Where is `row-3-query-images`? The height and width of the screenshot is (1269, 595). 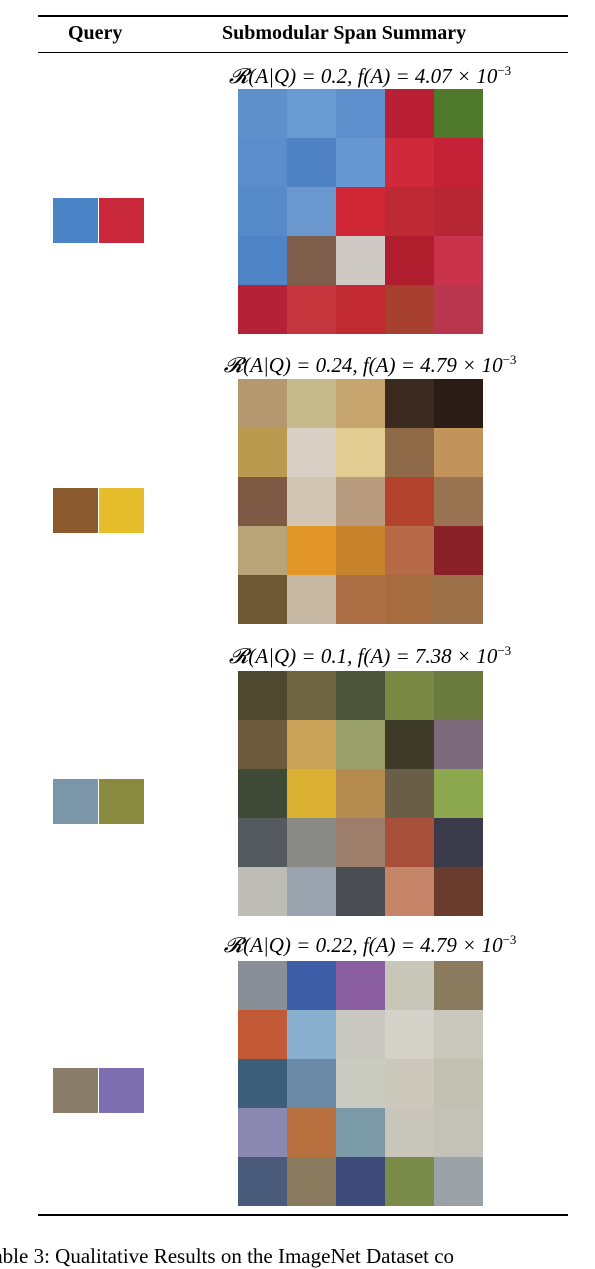
row-3-query-images is located at coordinates (98, 801).